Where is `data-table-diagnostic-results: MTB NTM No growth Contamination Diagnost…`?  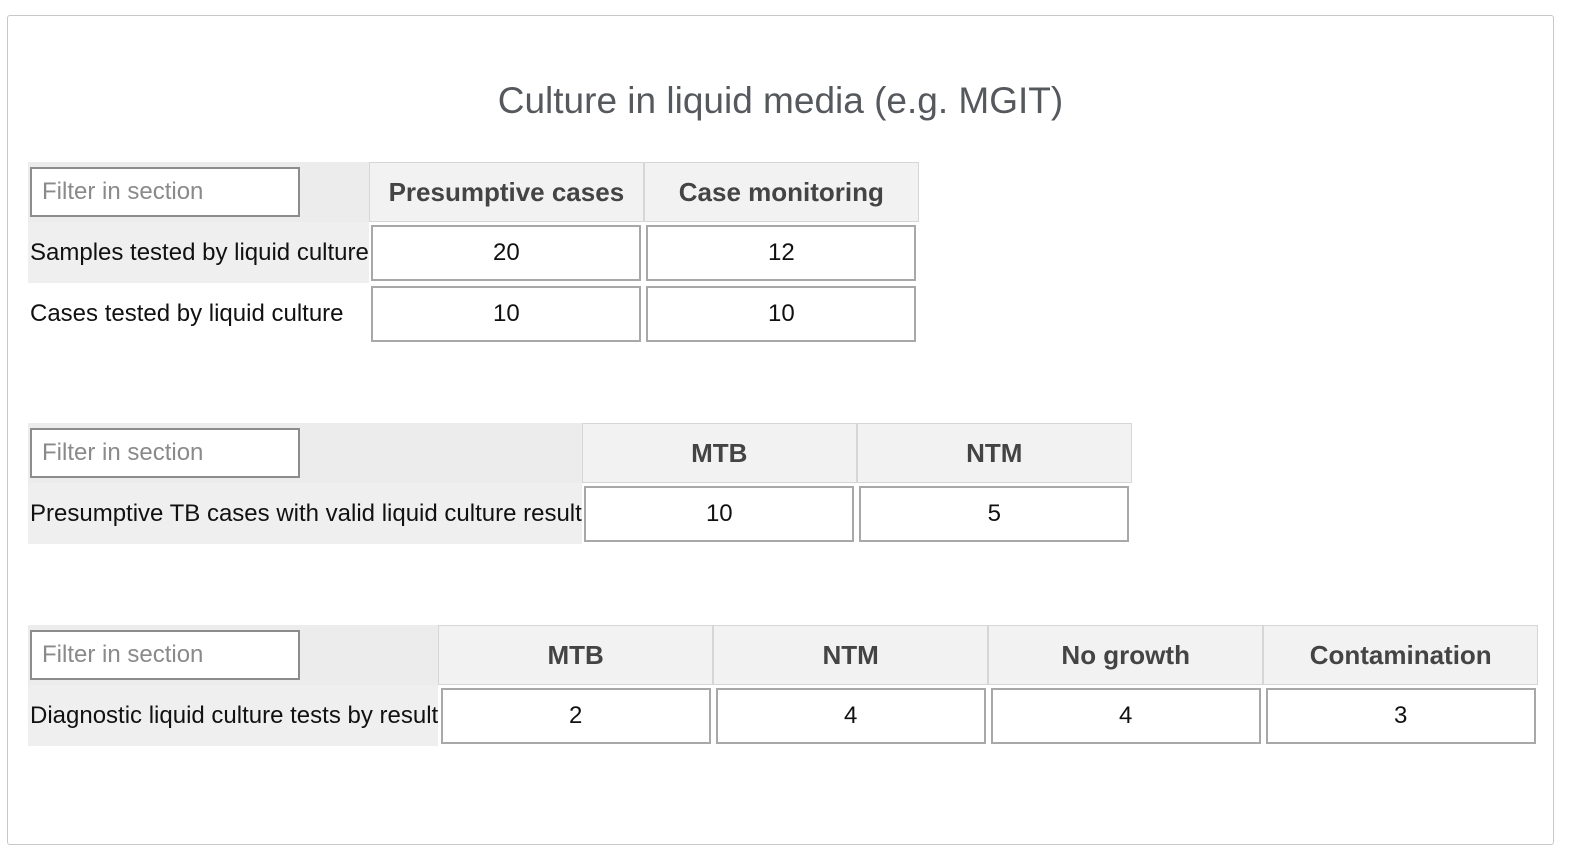 data-table-diagnostic-results: MTB NTM No growth Contamination Diagnost… is located at coordinates (783, 685).